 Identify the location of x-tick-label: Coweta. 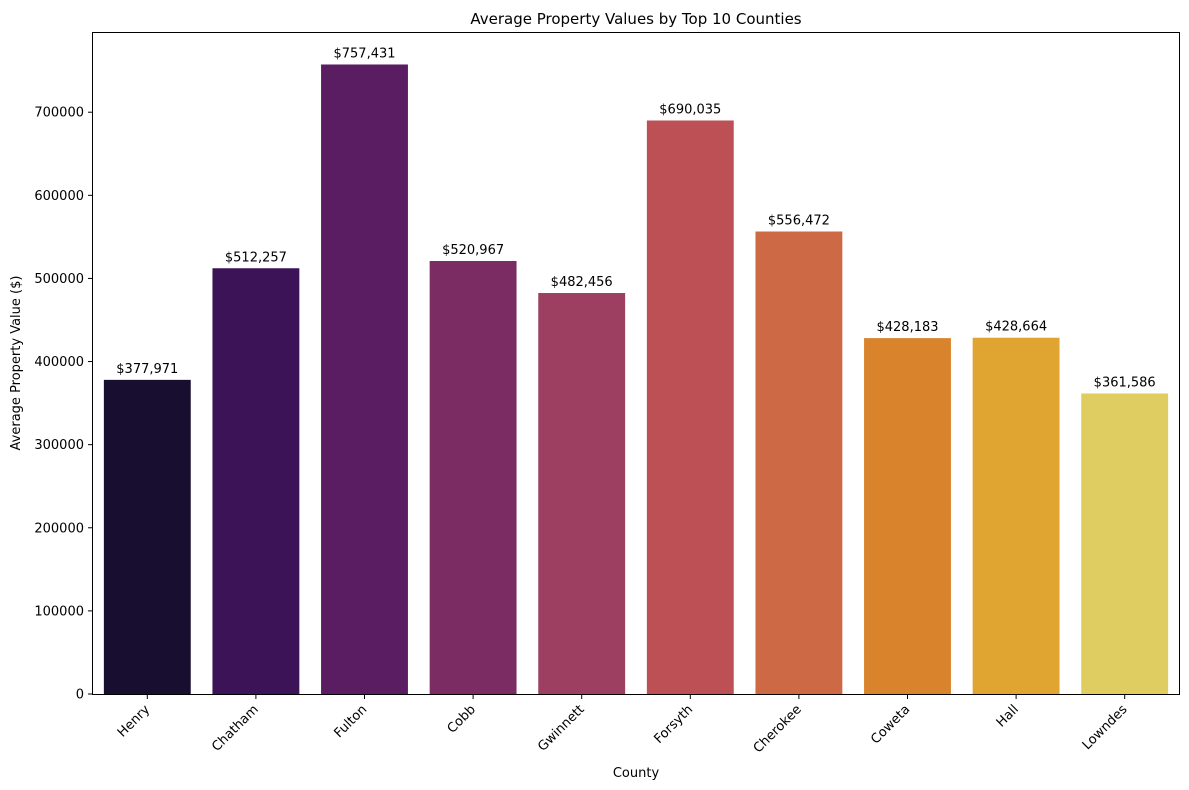
(890, 724).